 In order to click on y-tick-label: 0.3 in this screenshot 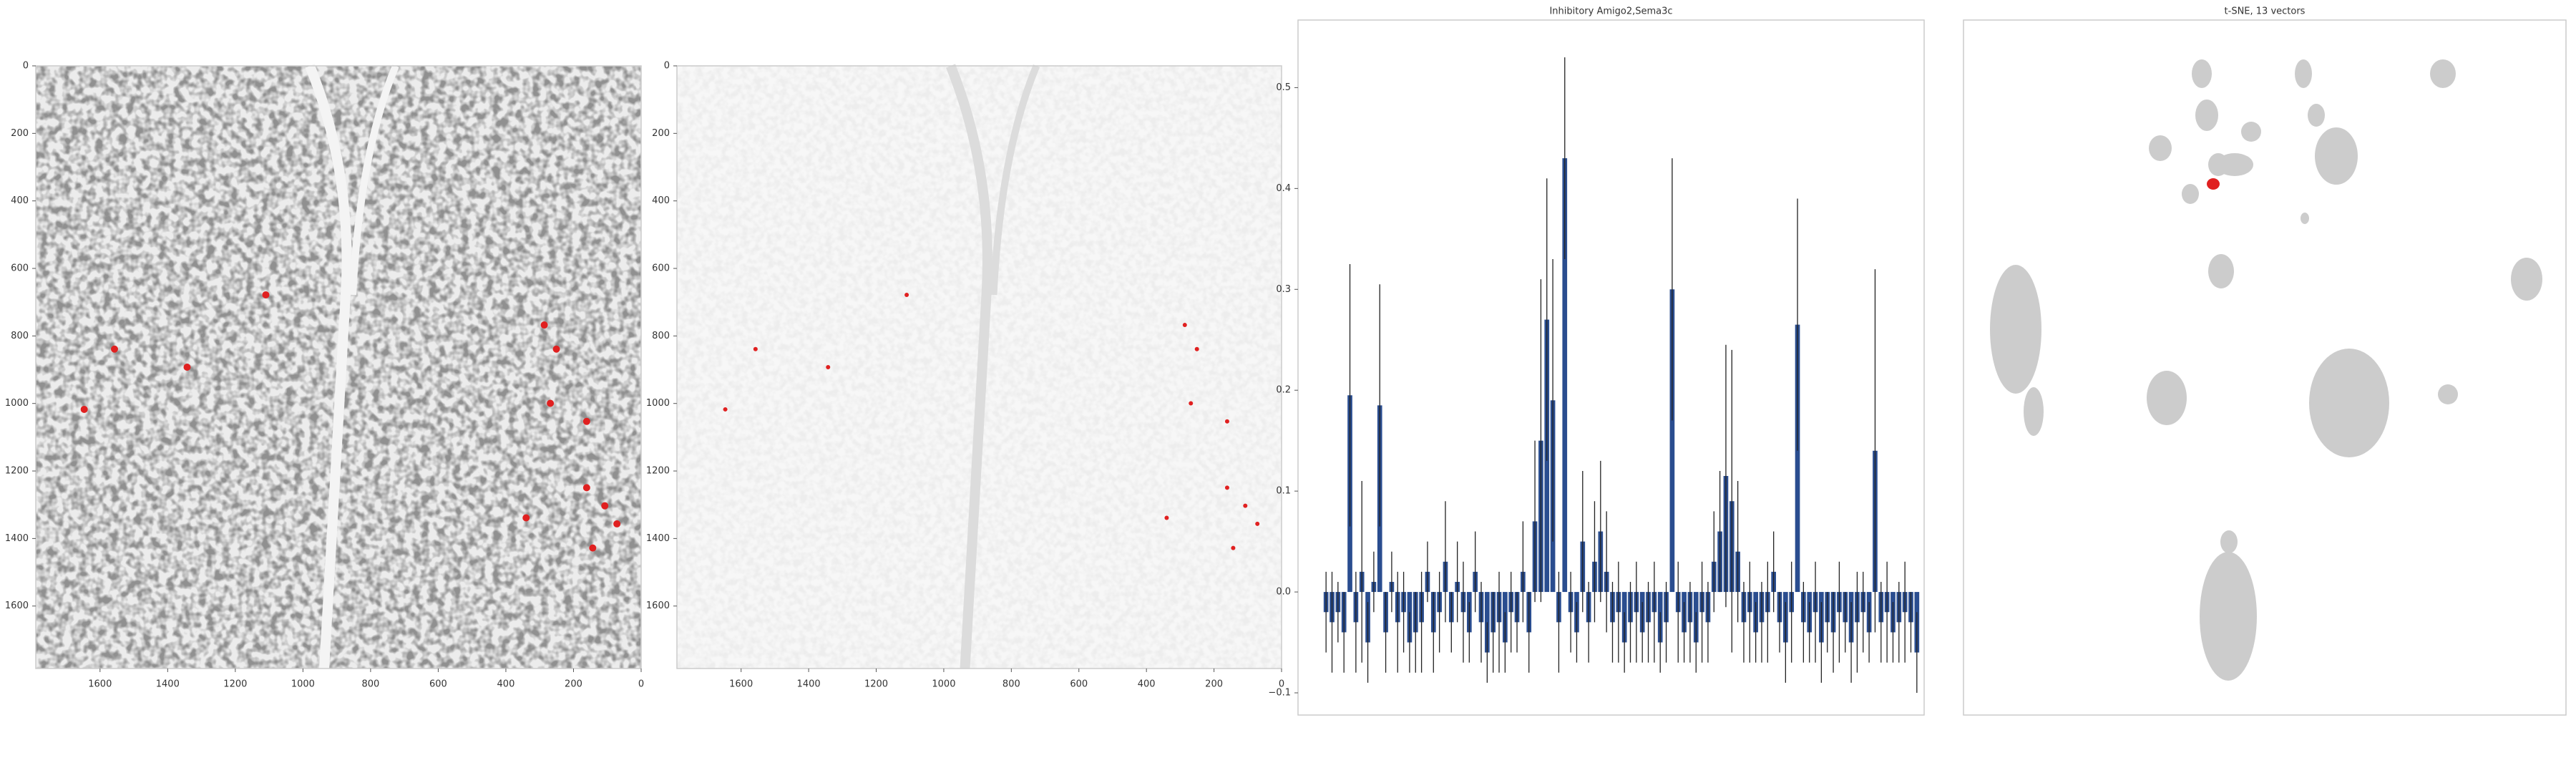, I will do `click(1283, 289)`.